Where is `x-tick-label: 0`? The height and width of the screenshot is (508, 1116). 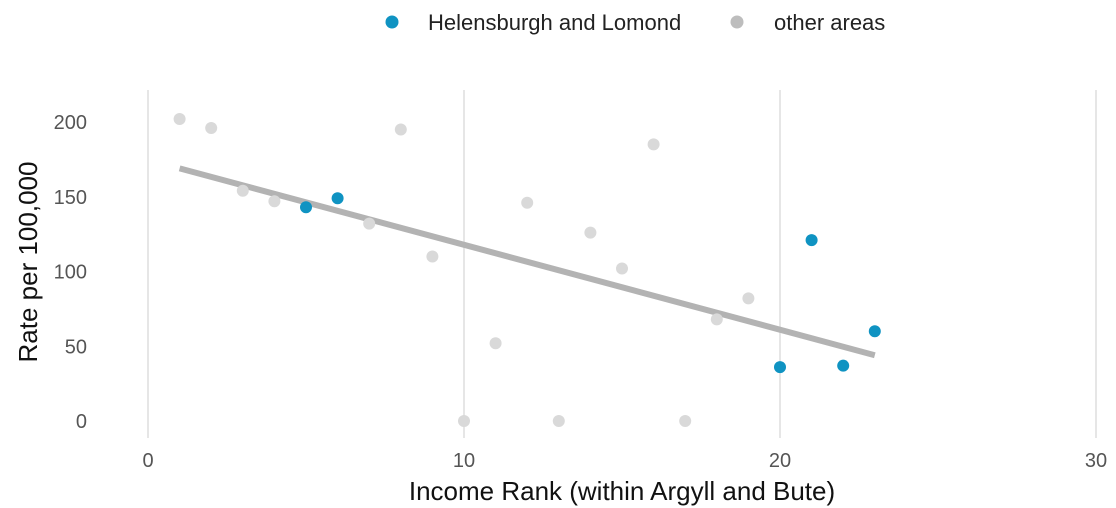 x-tick-label: 0 is located at coordinates (147, 461).